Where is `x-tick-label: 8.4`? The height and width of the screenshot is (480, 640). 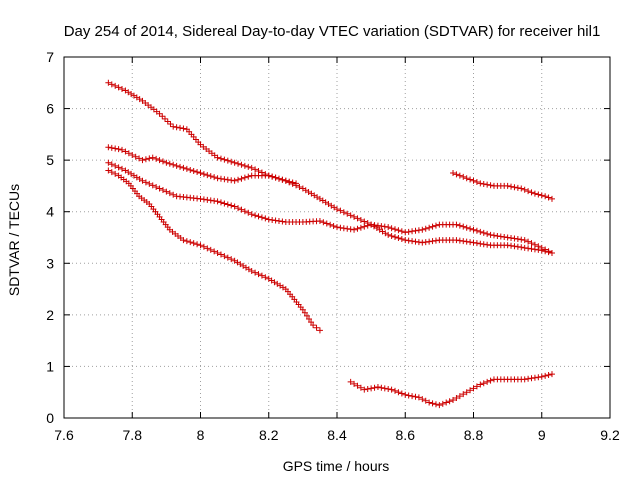 x-tick-label: 8.4 is located at coordinates (337, 435).